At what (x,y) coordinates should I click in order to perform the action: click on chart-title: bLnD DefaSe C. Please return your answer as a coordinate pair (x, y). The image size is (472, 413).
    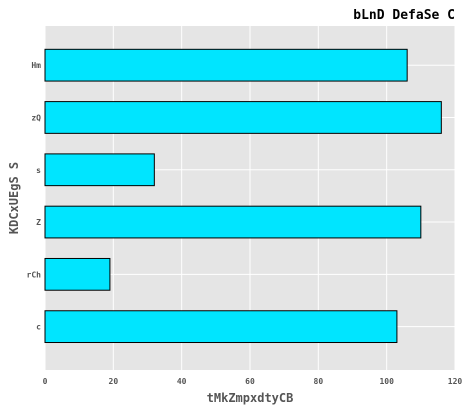
    Looking at the image, I should click on (404, 15).